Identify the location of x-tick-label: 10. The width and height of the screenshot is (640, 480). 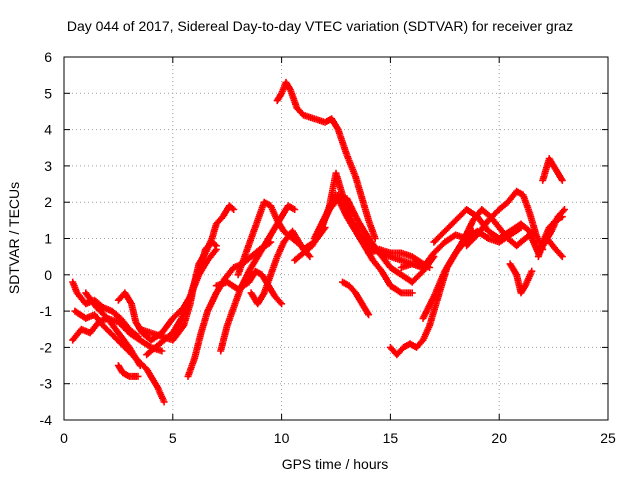
(282, 438).